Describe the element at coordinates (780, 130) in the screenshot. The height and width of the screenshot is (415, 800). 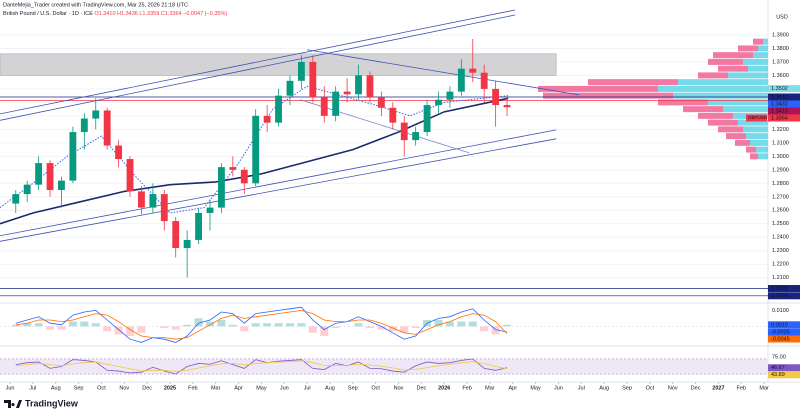
I see `y-tick-label: 1.3200` at that location.